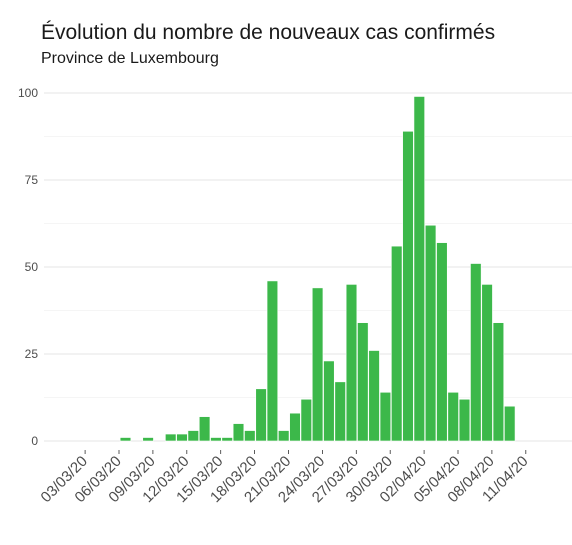 Image resolution: width=572 pixels, height=545 pixels. Describe the element at coordinates (34, 441) in the screenshot. I see `y-tick-label: 0` at that location.